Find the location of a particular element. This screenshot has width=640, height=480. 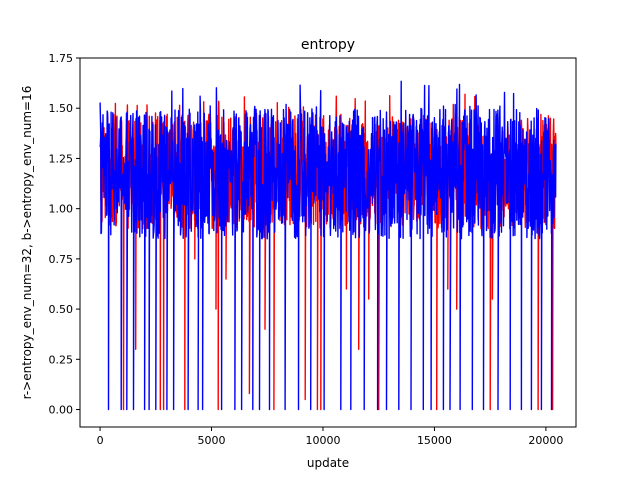

x-axis: 0 5000 10000 15000 20000 is located at coordinates (330, 437).